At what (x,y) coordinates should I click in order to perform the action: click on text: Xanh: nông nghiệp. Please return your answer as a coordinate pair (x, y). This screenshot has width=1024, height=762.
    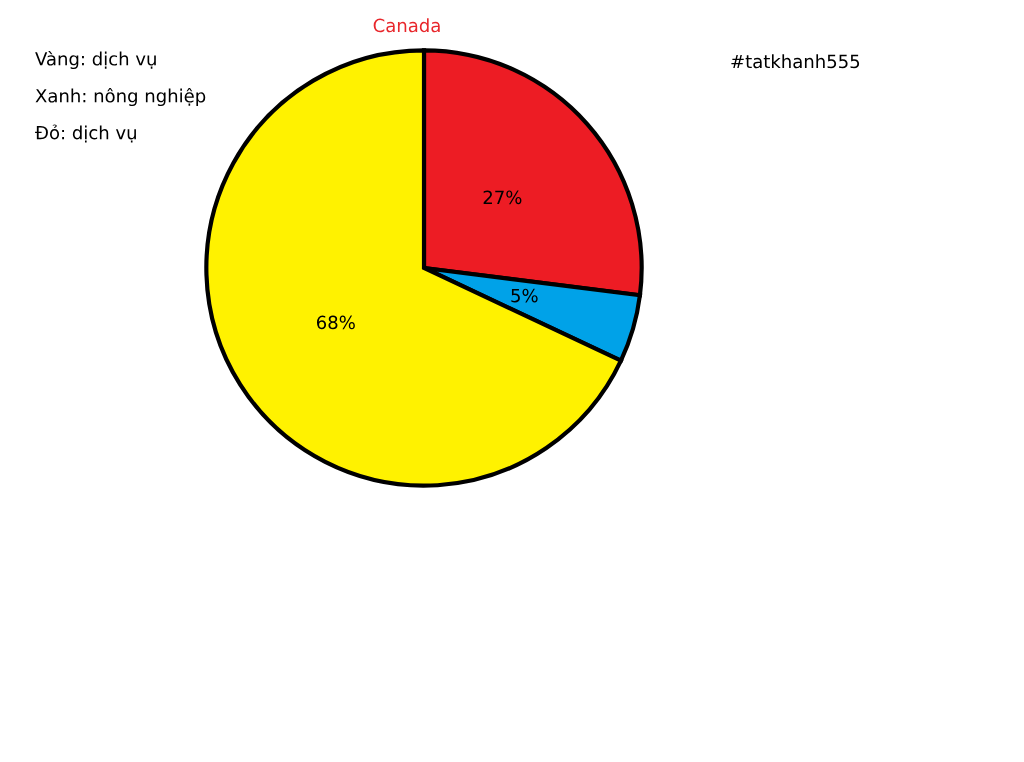
    Looking at the image, I should click on (120, 97).